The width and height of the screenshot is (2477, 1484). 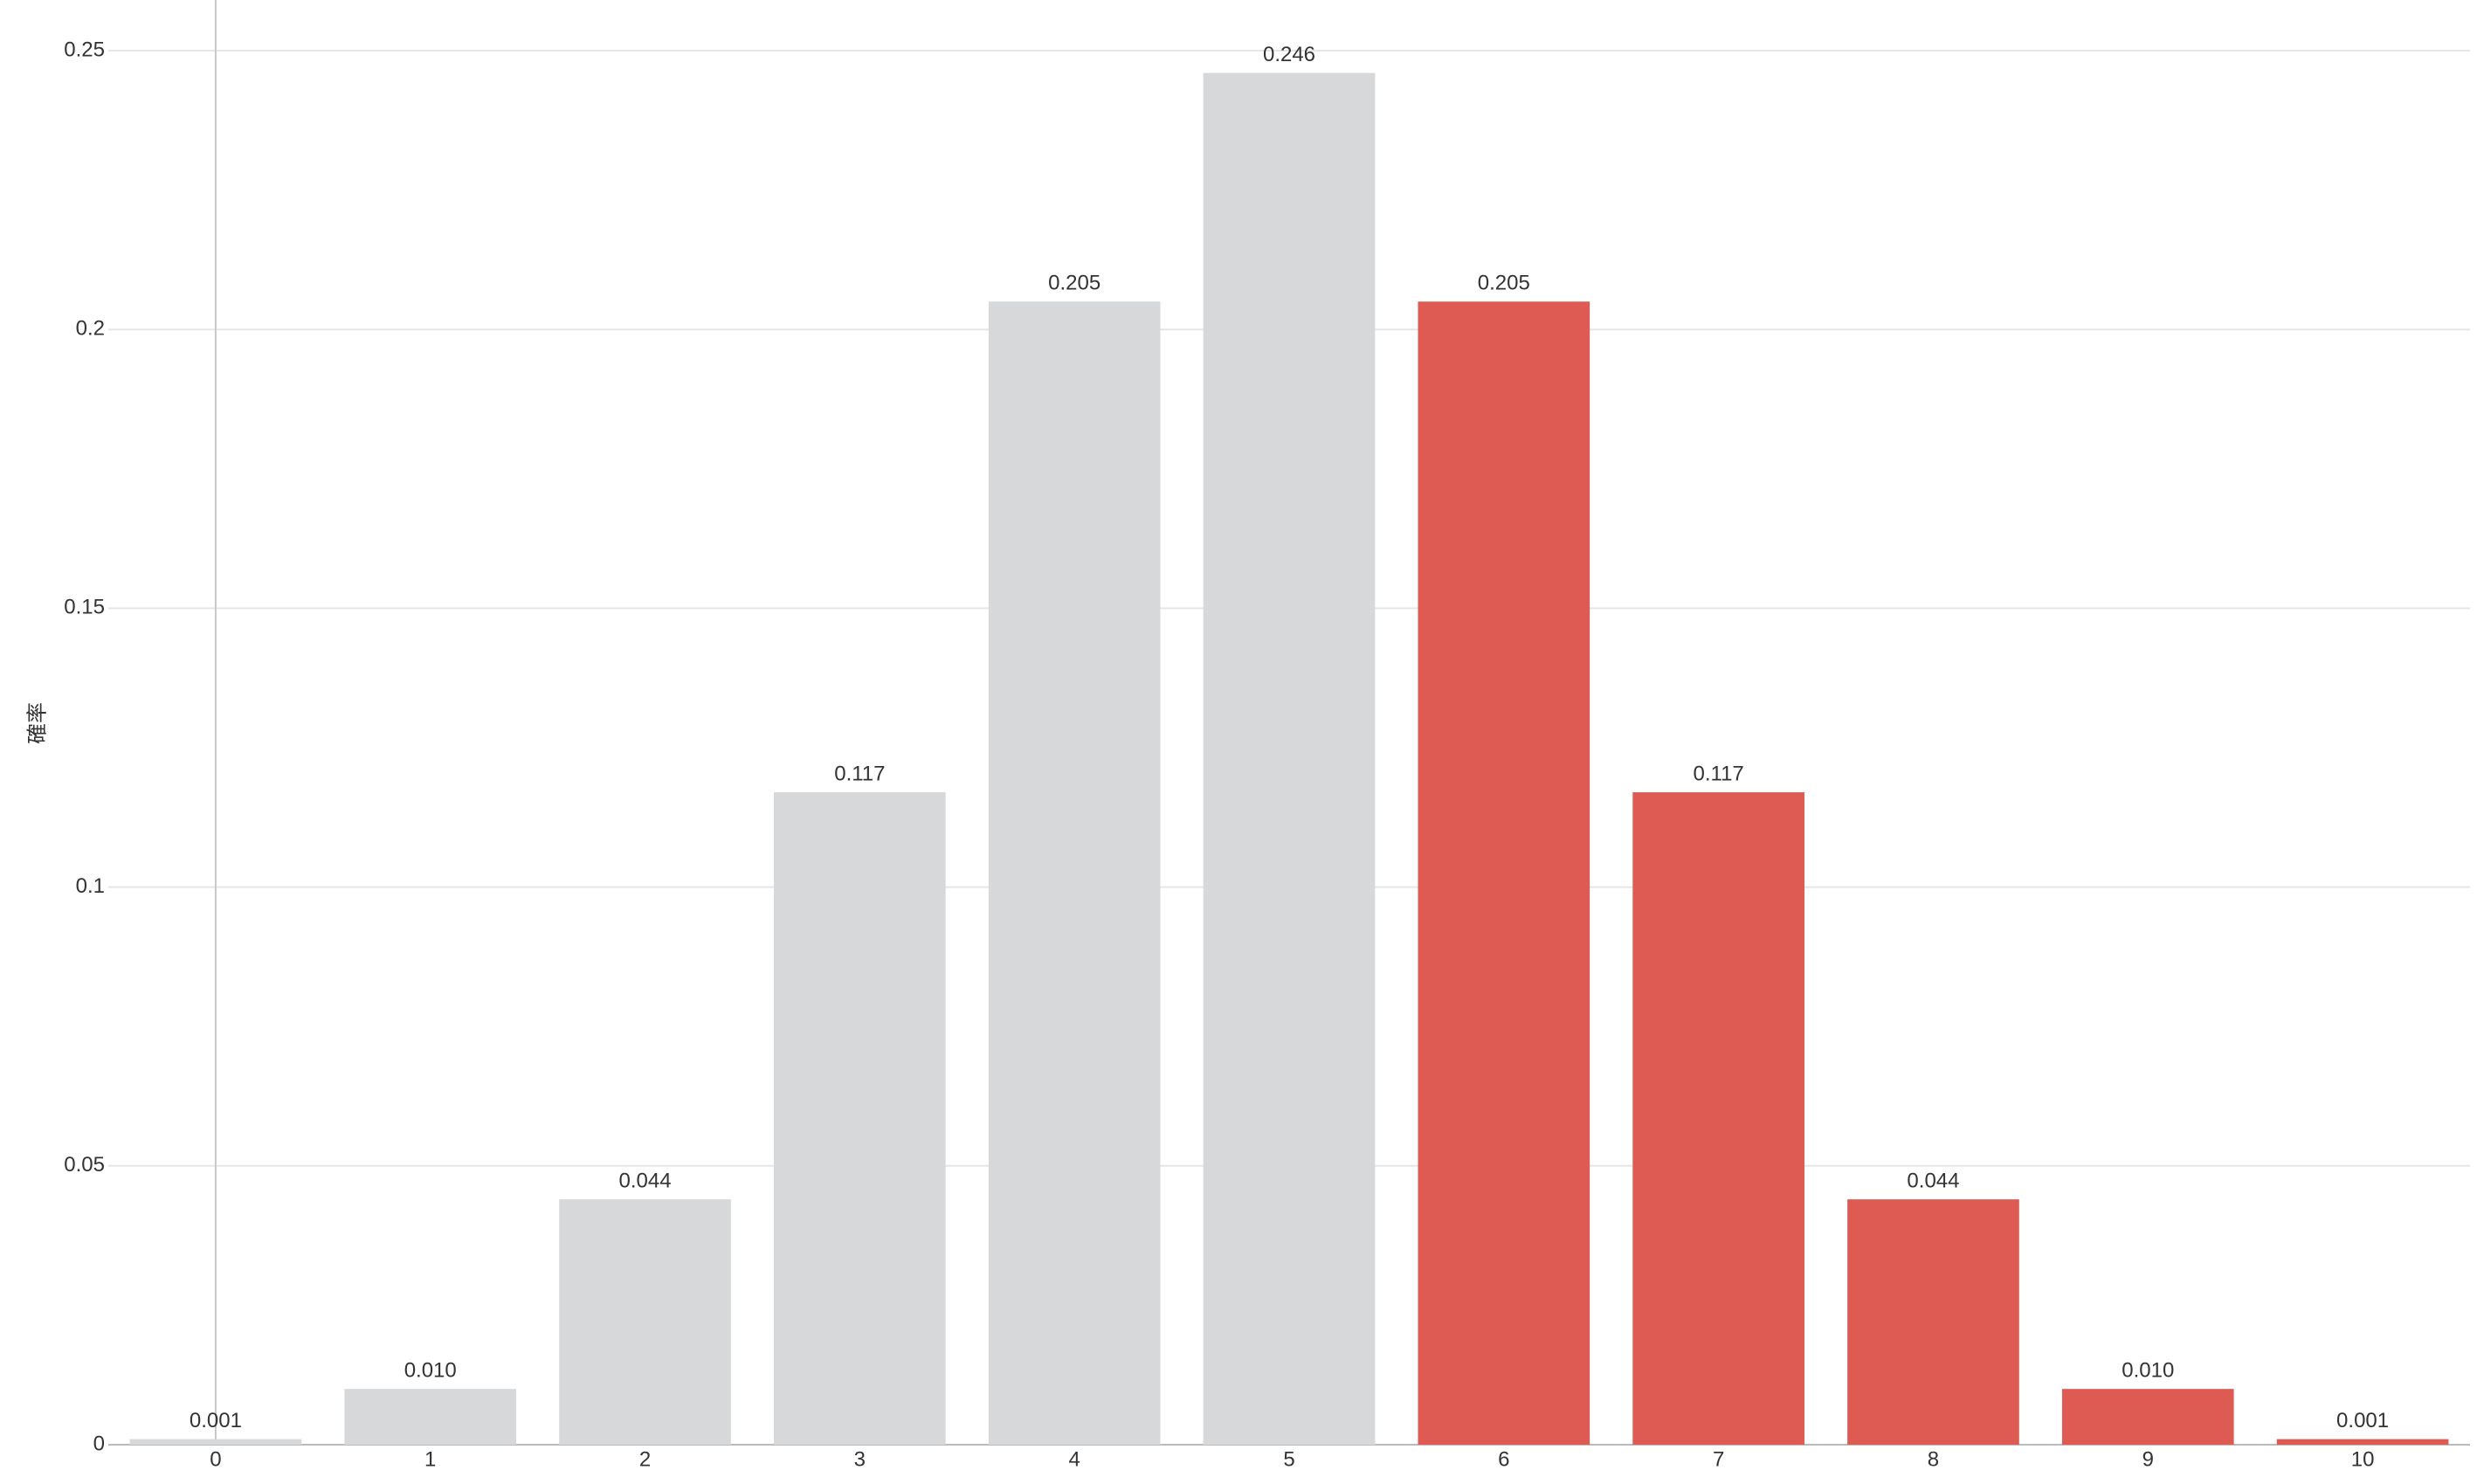 What do you see at coordinates (1503, 1459) in the screenshot?
I see `x-tick-label: 6` at bounding box center [1503, 1459].